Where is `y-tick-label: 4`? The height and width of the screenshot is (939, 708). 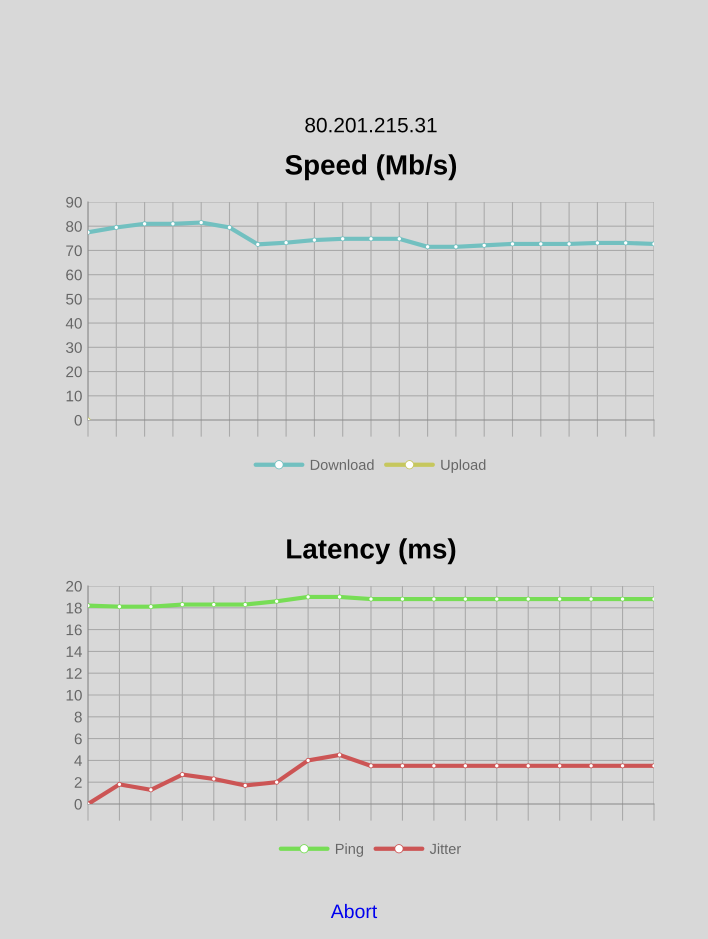 y-tick-label: 4 is located at coordinates (78, 760).